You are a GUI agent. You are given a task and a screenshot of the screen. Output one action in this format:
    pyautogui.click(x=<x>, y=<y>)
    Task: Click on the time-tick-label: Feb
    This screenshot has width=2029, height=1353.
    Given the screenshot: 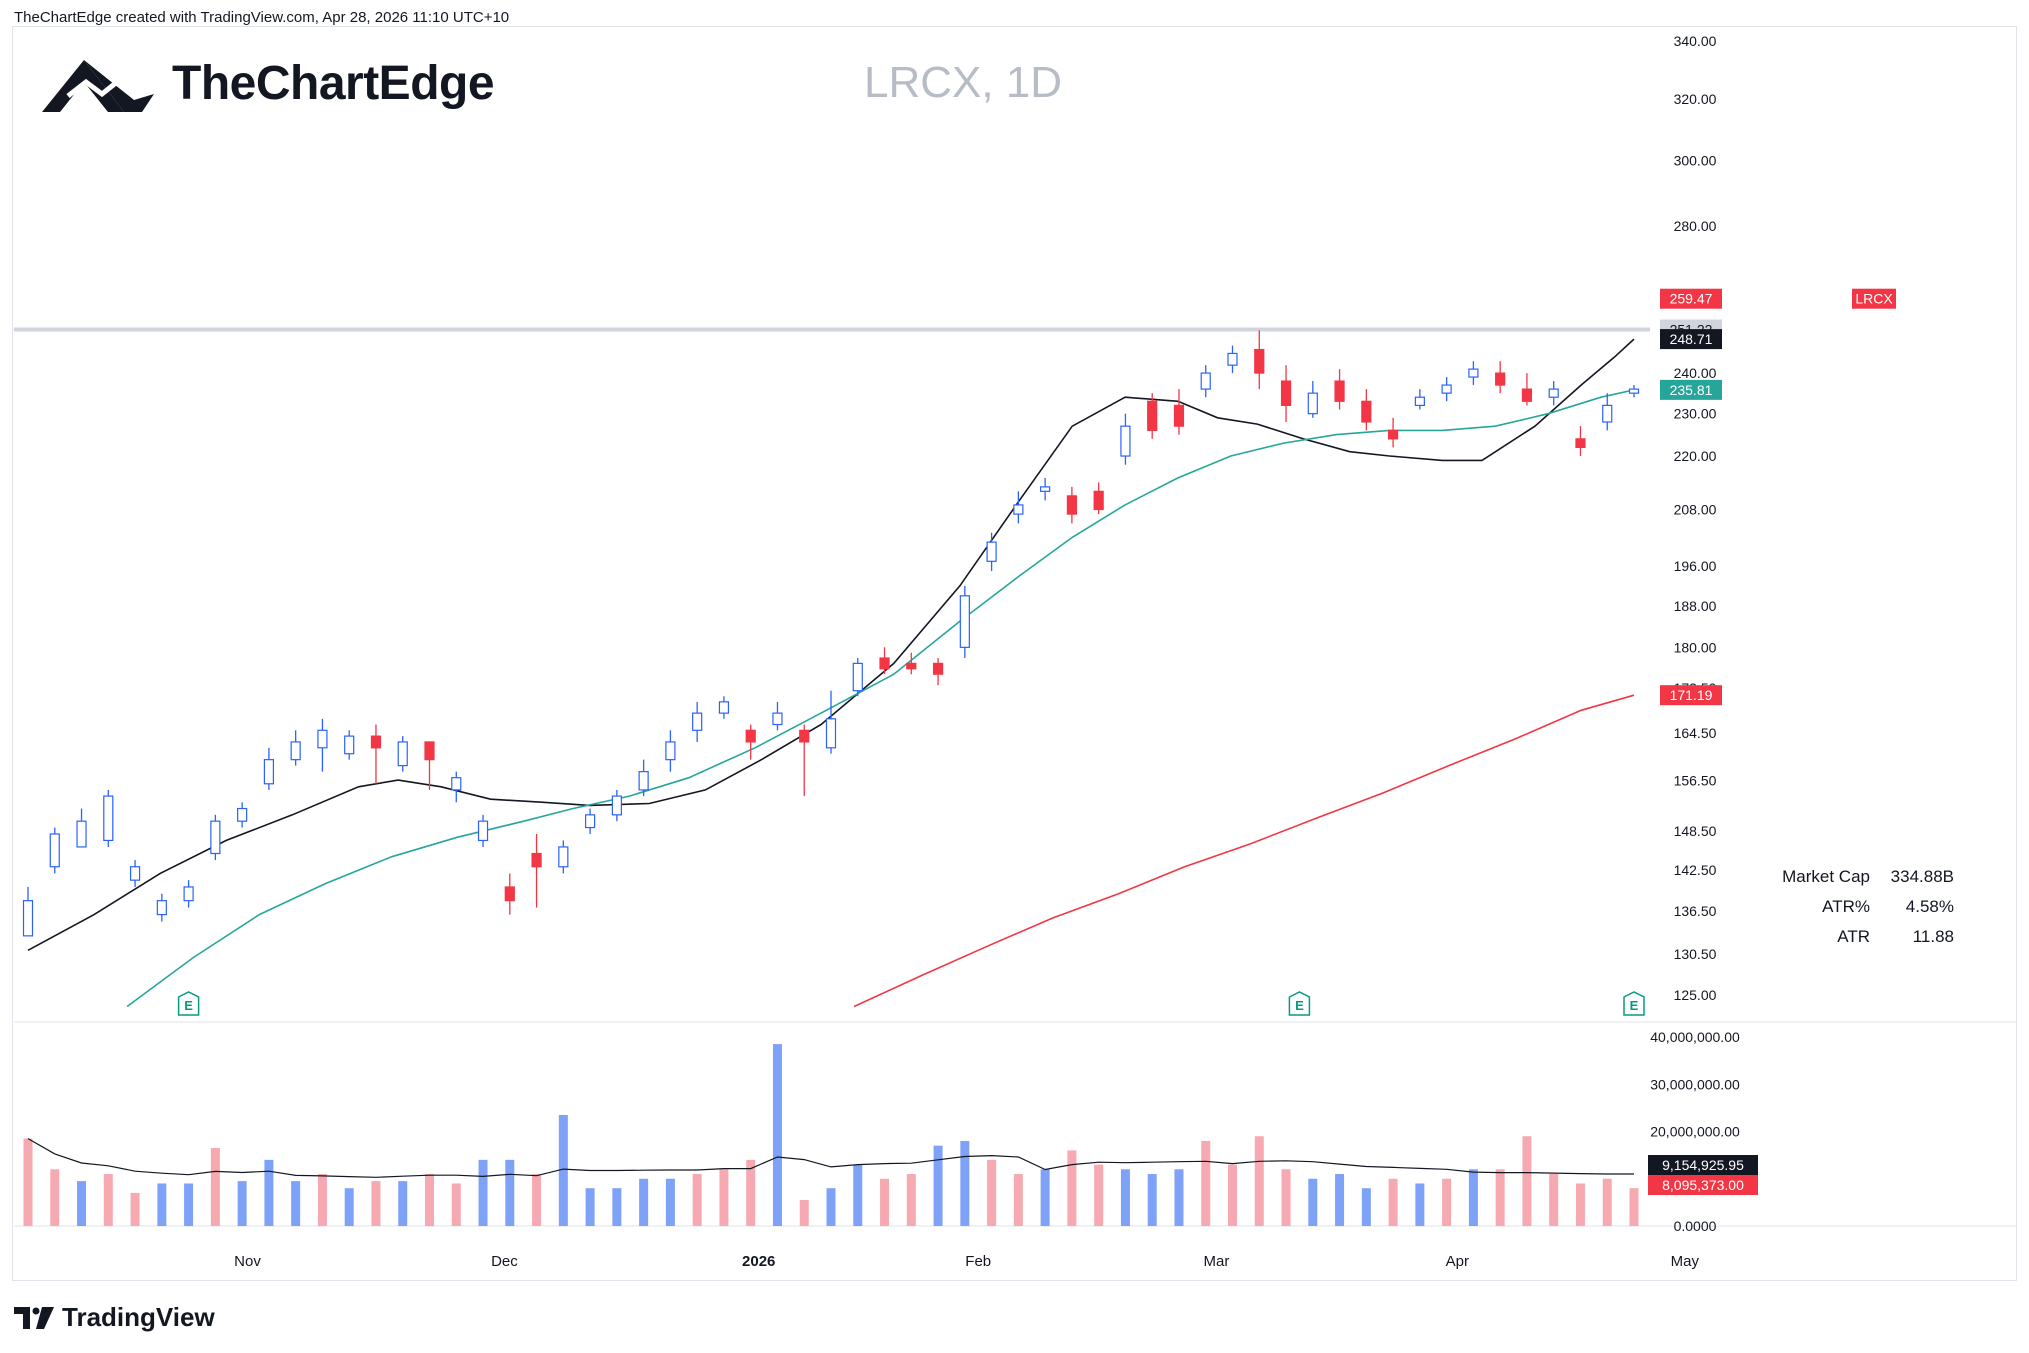 What is the action you would take?
    pyautogui.click(x=978, y=1261)
    